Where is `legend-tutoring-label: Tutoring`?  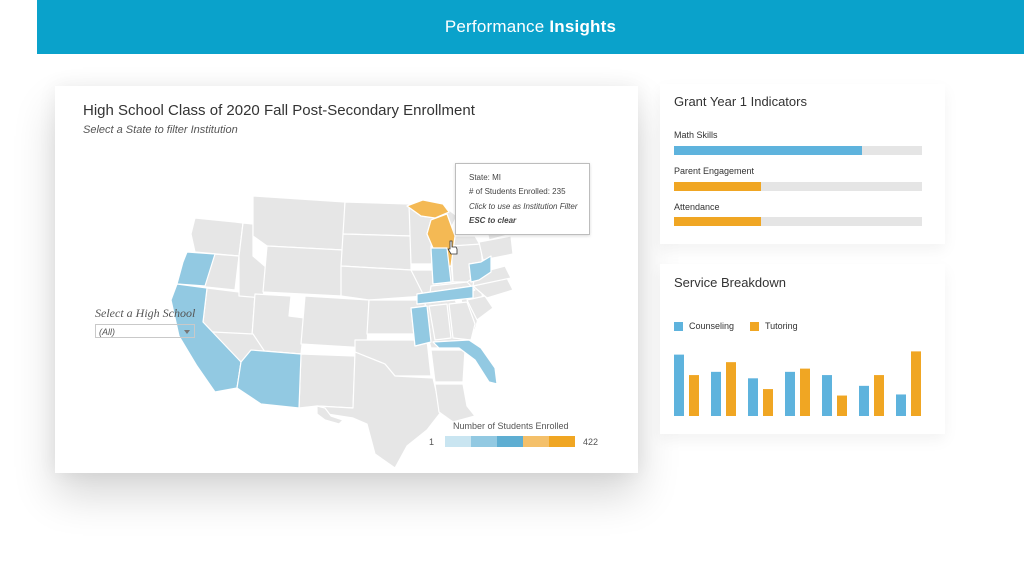 legend-tutoring-label: Tutoring is located at coordinates (781, 326).